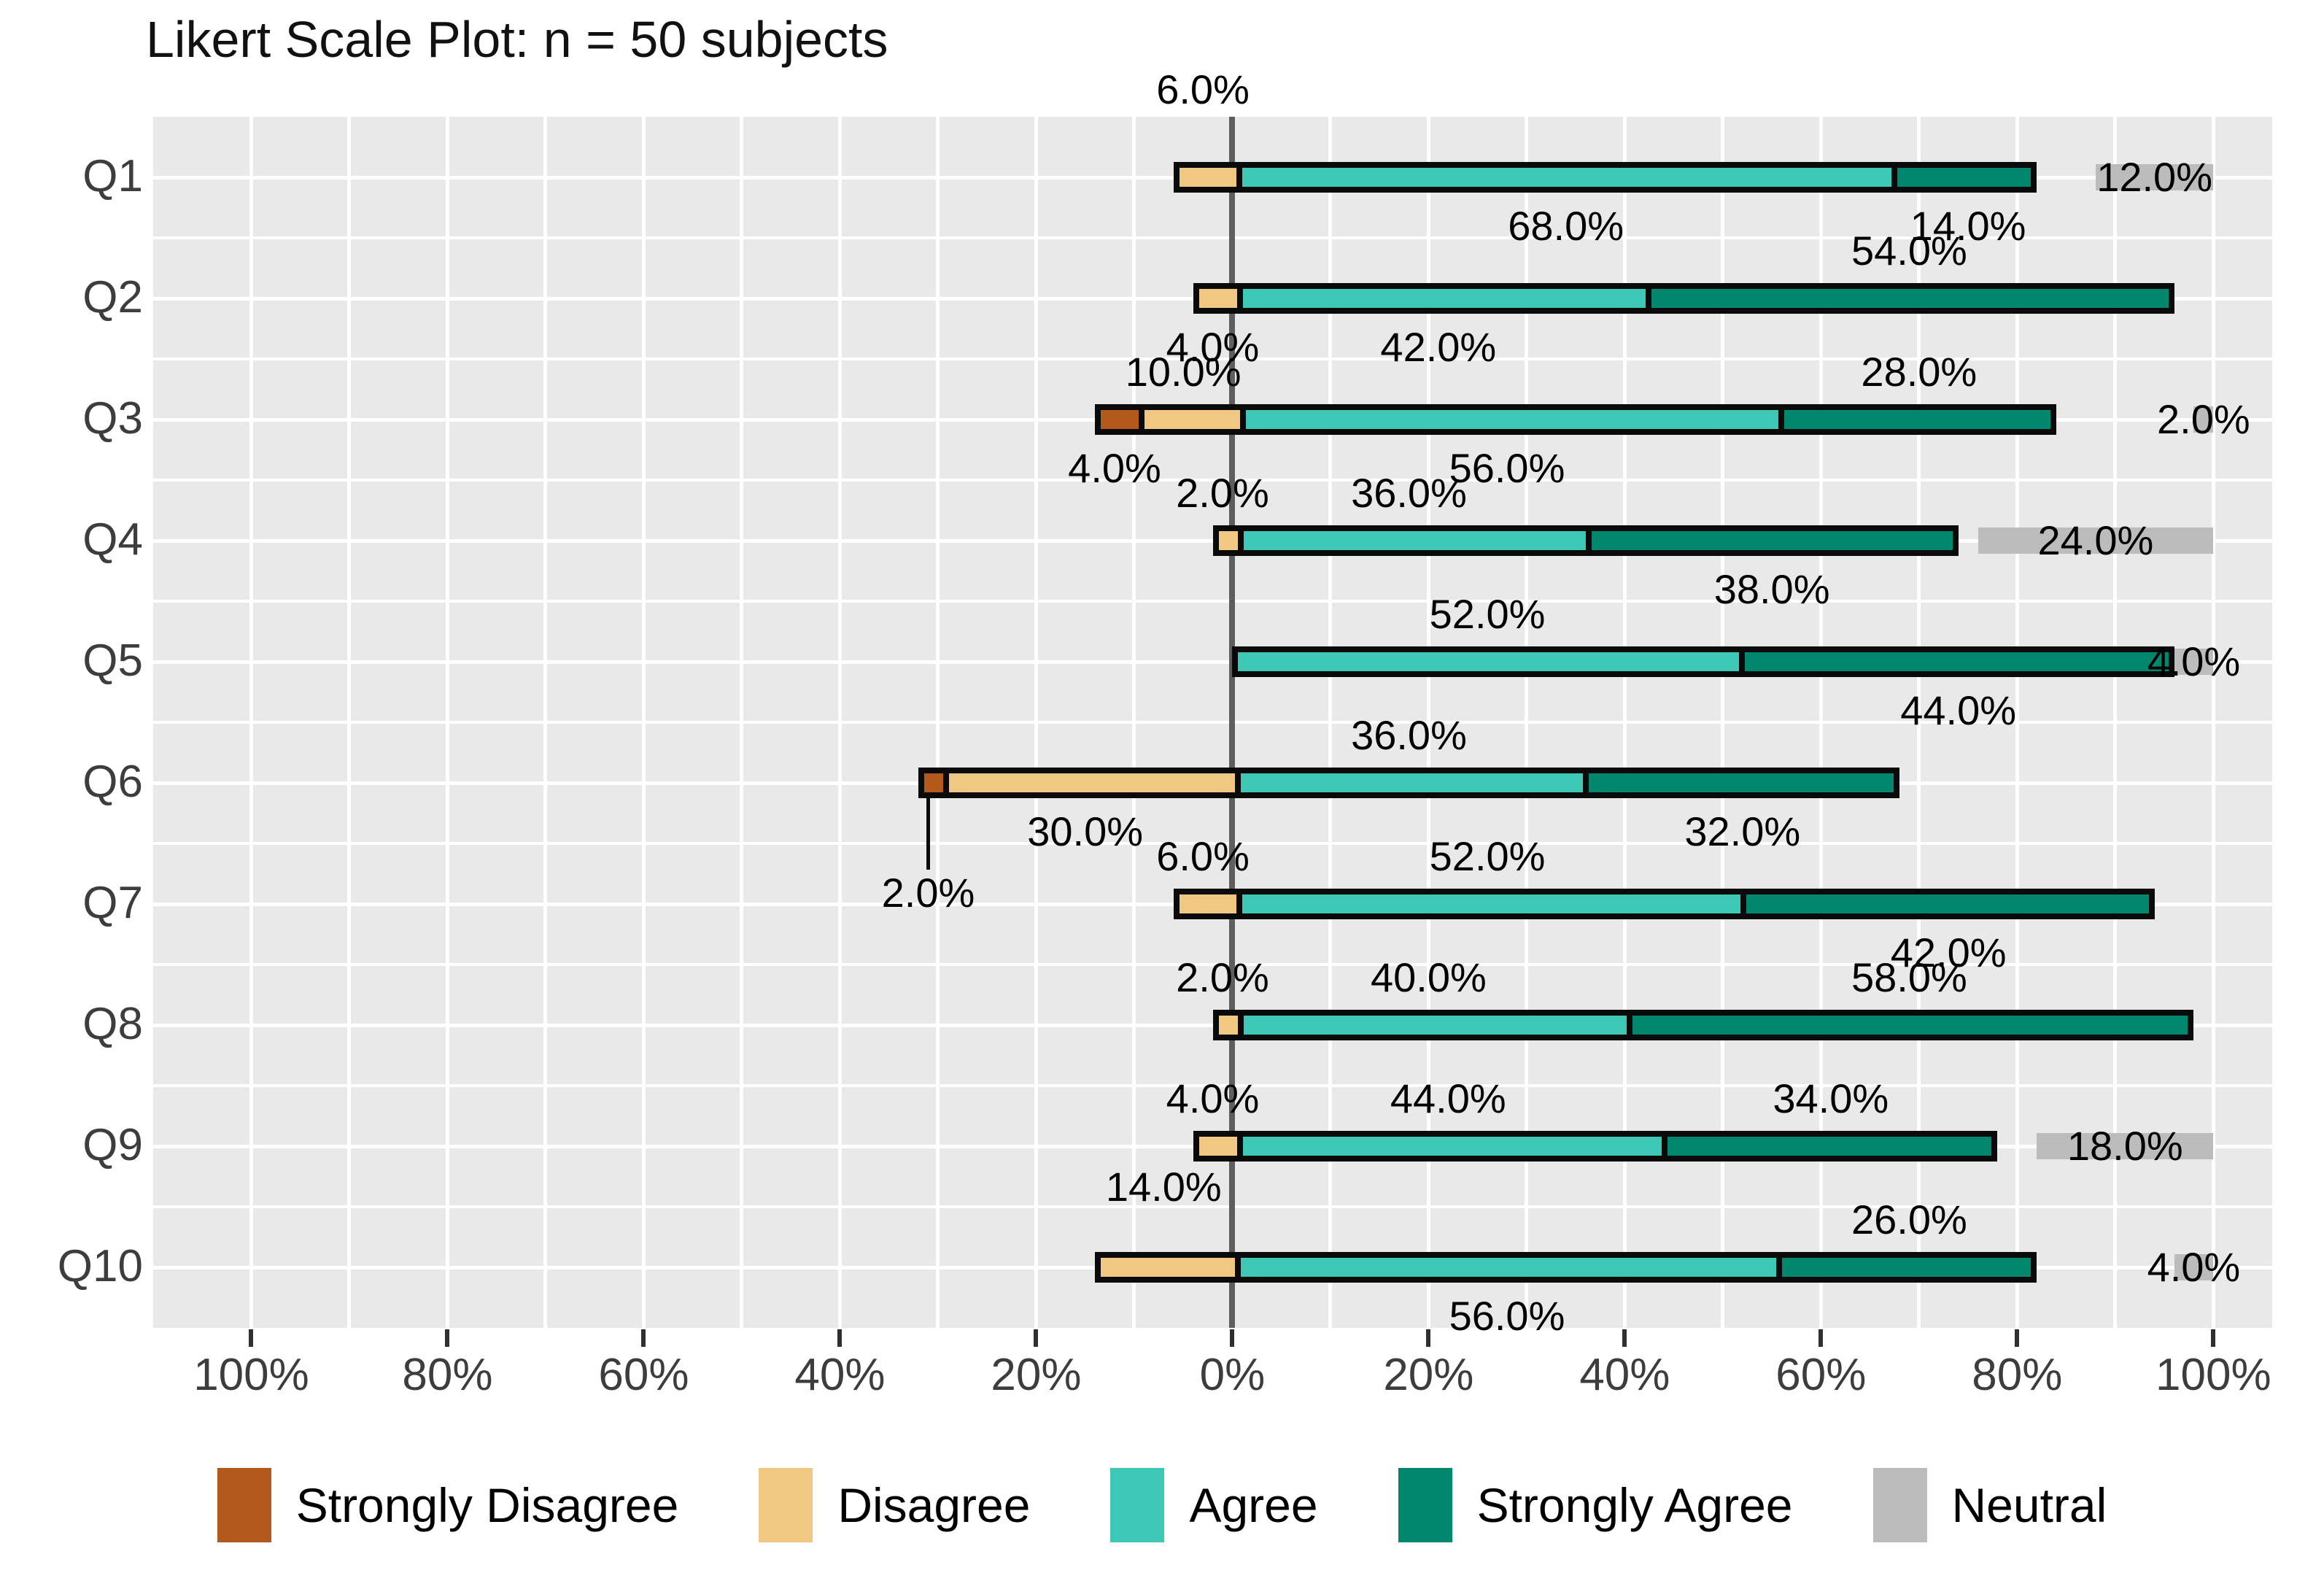  I want to click on row-label-q3: Q3, so click(112, 418).